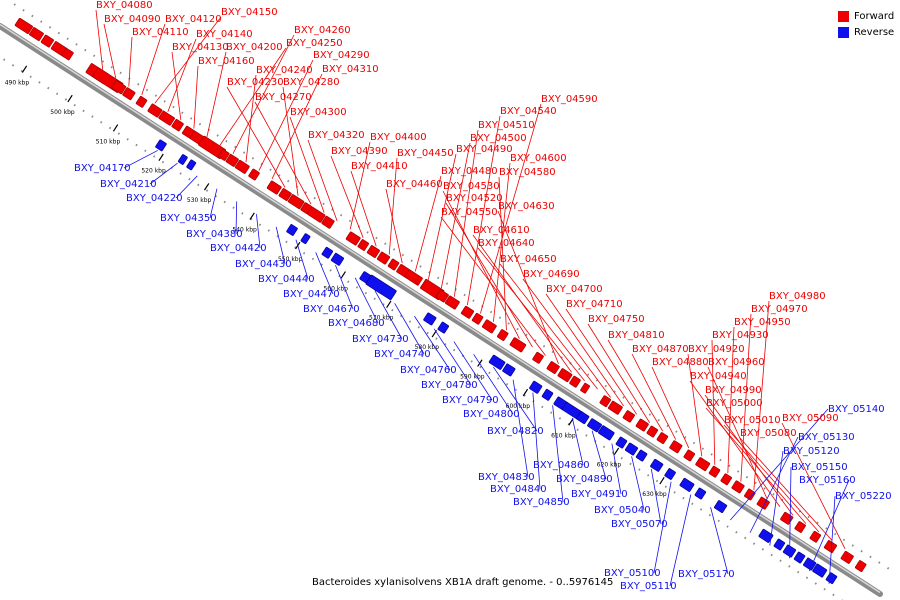 The width and height of the screenshot is (900, 600). Describe the element at coordinates (563, 435) in the screenshot. I see `kbp-tick-label: 610 kbp` at that location.